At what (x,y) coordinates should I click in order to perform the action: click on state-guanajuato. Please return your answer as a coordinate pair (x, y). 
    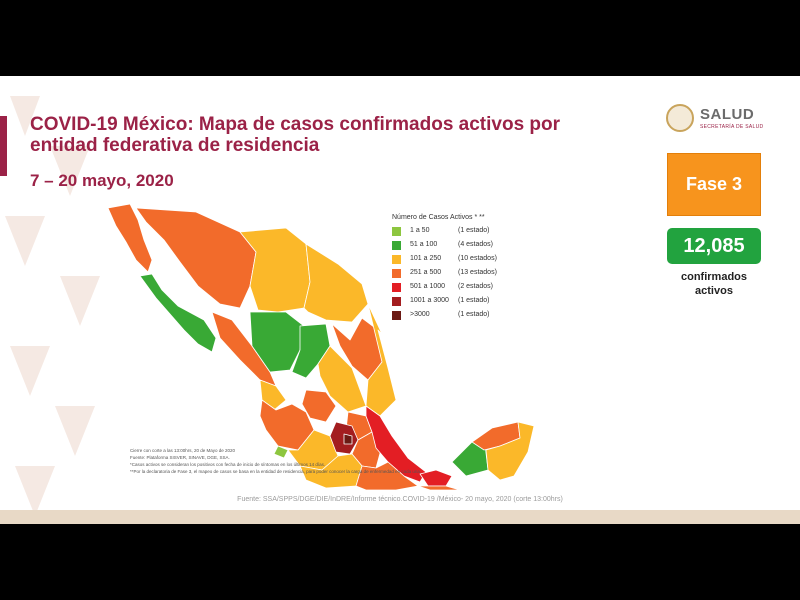
    Looking at the image, I should click on (319, 406).